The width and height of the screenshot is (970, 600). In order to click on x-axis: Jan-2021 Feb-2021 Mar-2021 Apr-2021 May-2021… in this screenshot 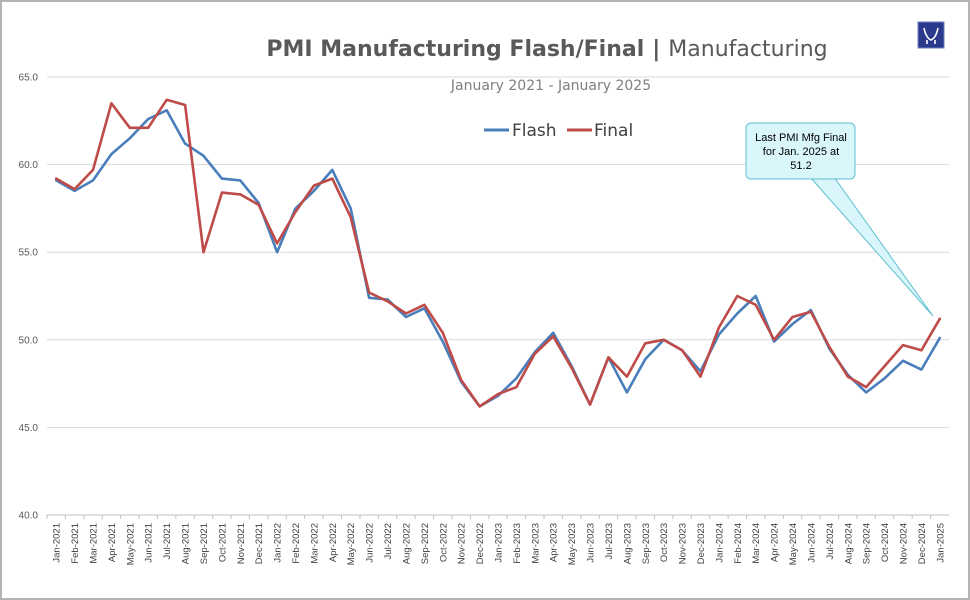, I will do `click(496, 540)`.